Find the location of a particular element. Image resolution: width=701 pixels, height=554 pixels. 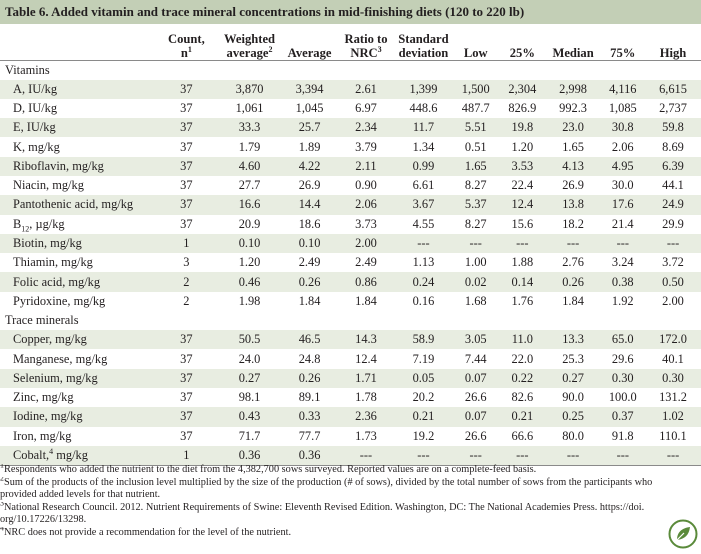

table-cell: 25.3 is located at coordinates (573, 358).